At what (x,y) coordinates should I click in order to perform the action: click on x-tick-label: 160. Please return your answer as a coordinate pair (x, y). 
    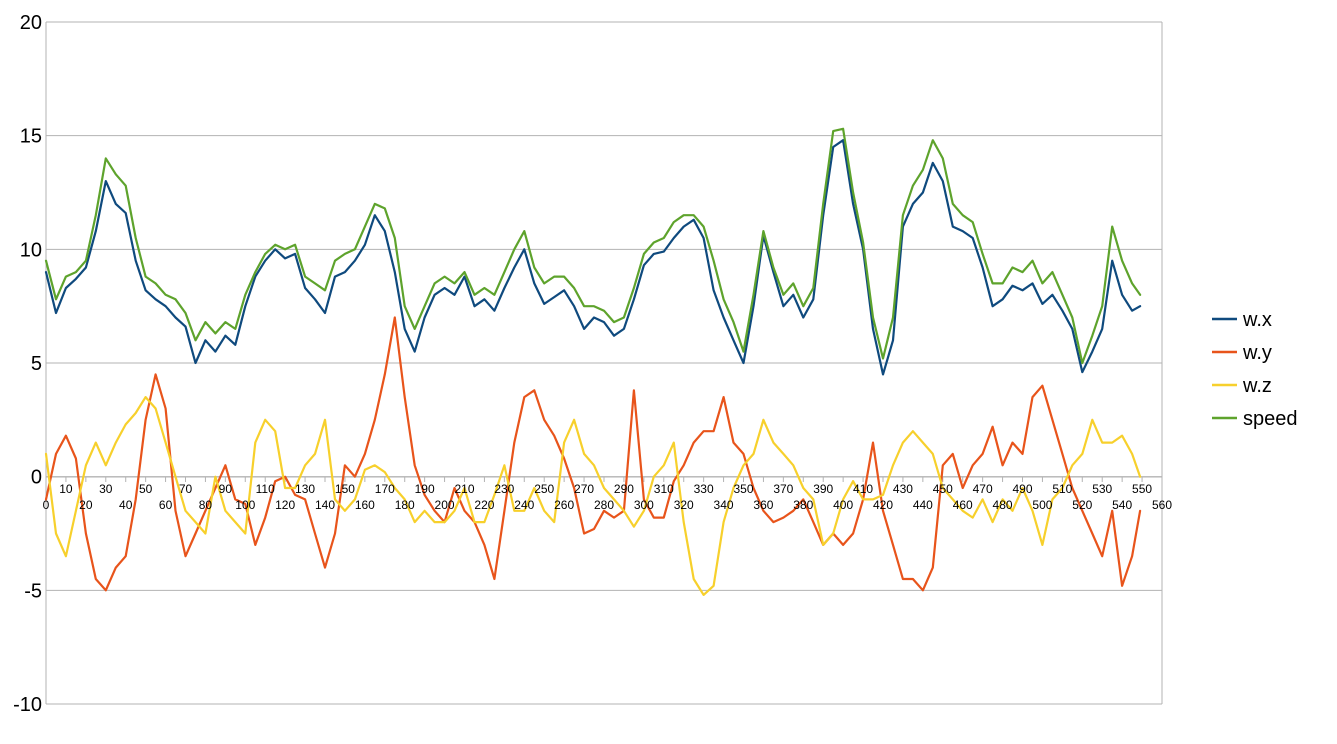
    Looking at the image, I should click on (365, 505).